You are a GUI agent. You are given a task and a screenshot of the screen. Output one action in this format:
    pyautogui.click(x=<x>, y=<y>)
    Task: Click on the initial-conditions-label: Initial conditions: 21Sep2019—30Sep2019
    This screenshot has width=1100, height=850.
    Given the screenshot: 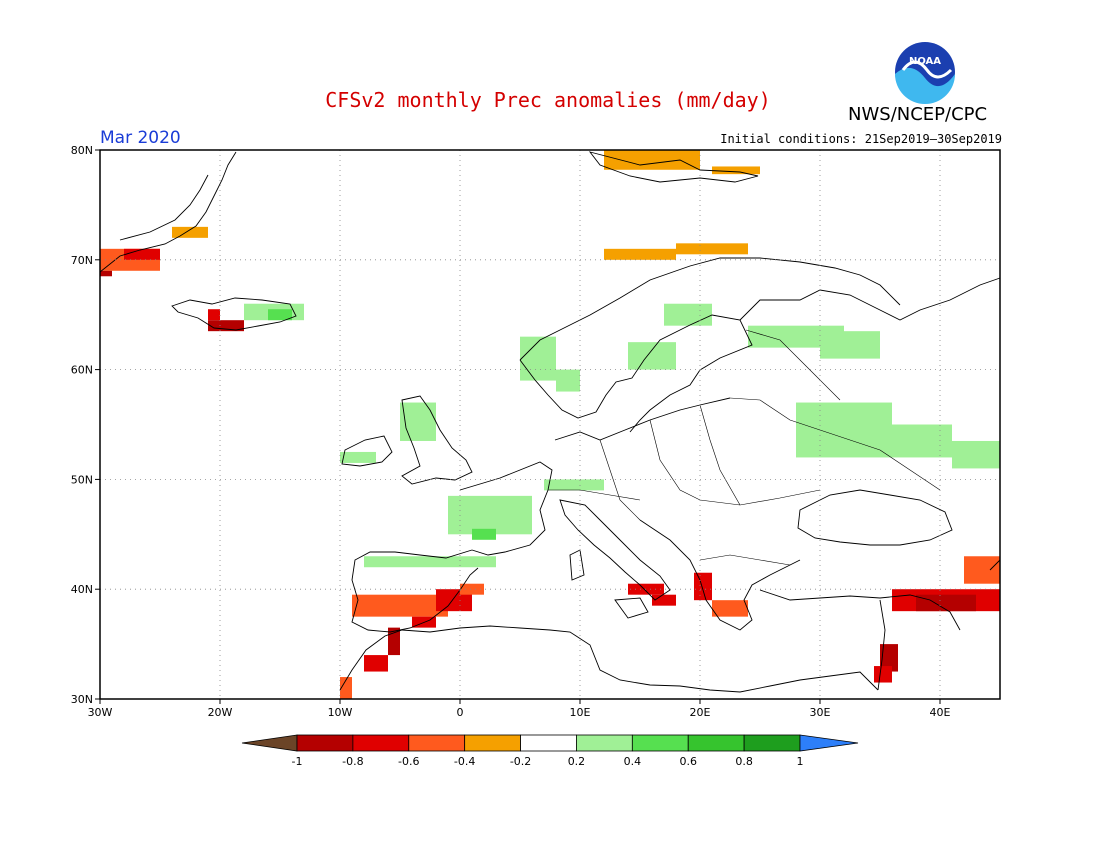 What is the action you would take?
    pyautogui.click(x=861, y=139)
    